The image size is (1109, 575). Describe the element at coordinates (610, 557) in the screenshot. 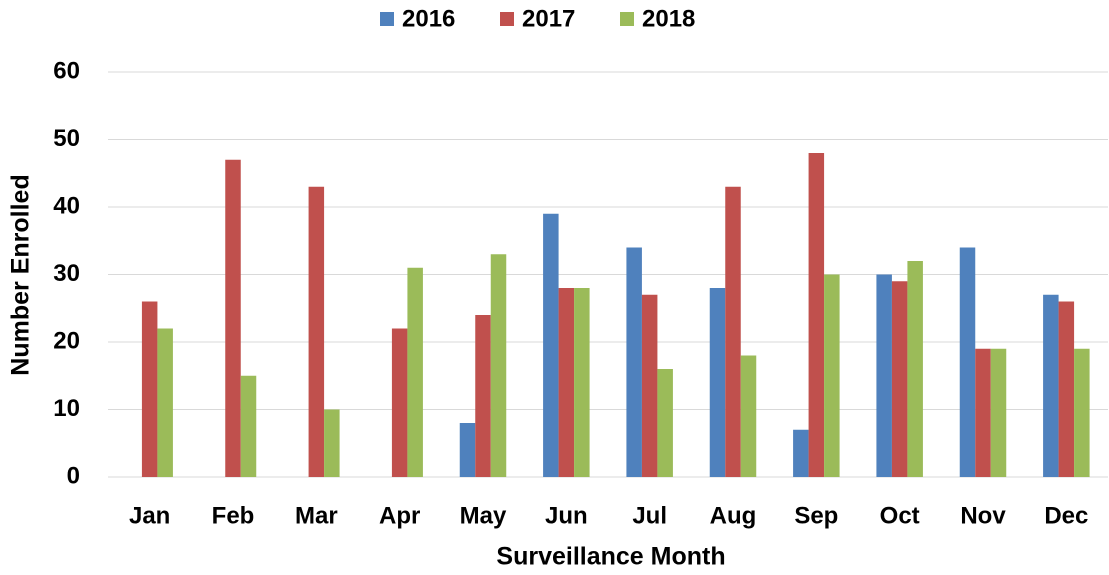

I see `x-axis-label: Surveillance Month` at that location.